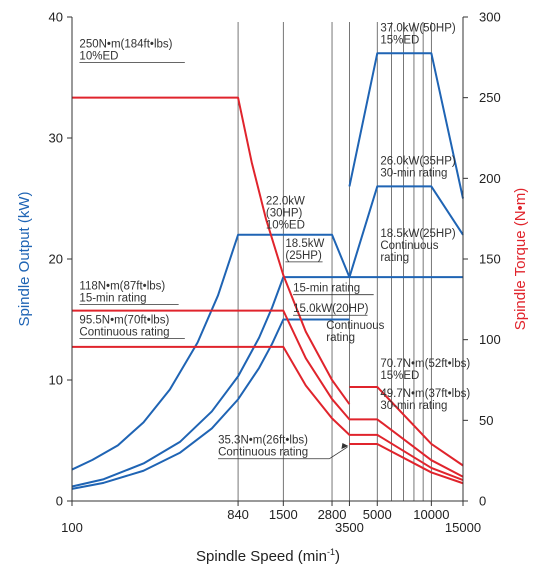 The height and width of the screenshot is (575, 535). I want to click on annotation-8: 18.5kW(25HP) Continuous rating, so click(418, 246).